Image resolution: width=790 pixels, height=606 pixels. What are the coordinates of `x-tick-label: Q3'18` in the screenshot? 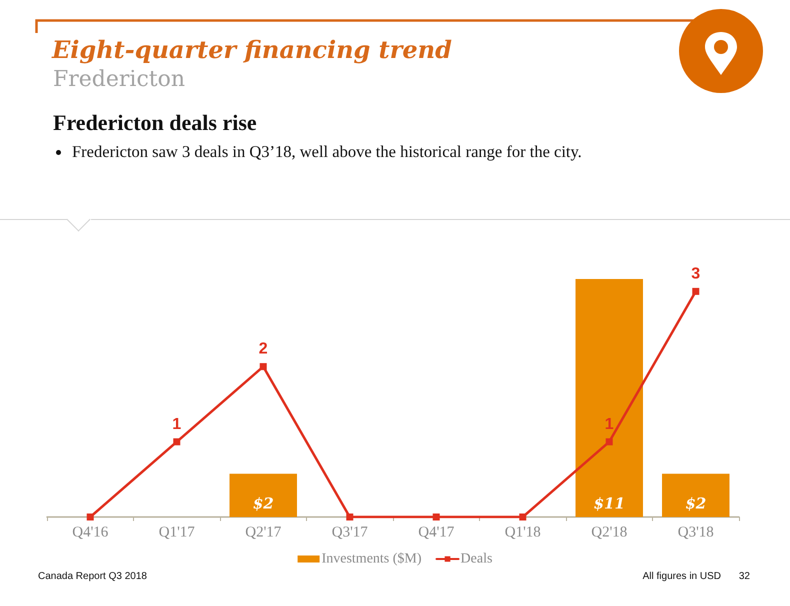 It's located at (696, 532).